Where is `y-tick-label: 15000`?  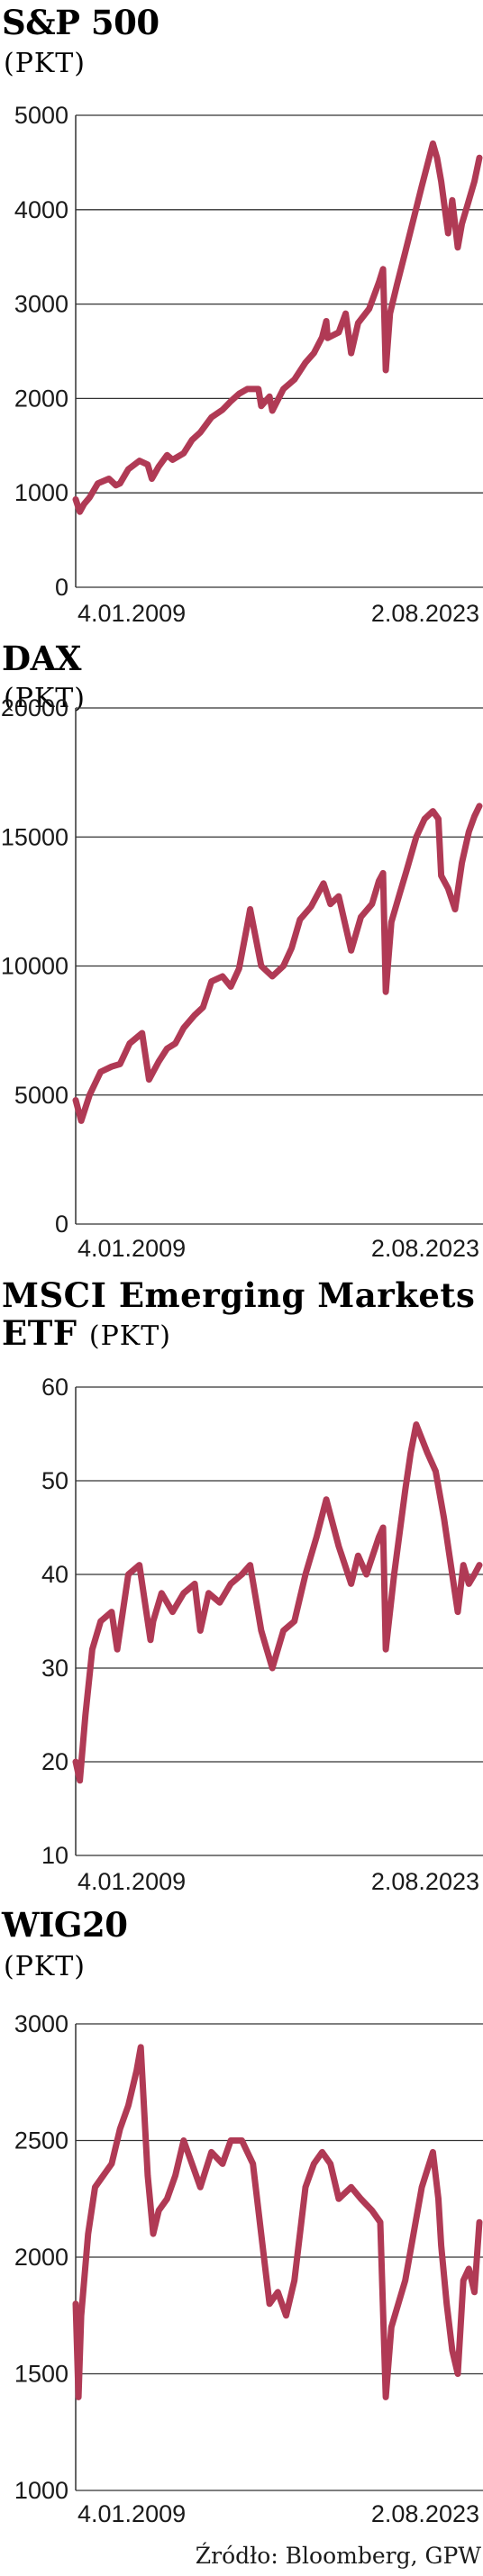 y-tick-label: 15000 is located at coordinates (34, 836).